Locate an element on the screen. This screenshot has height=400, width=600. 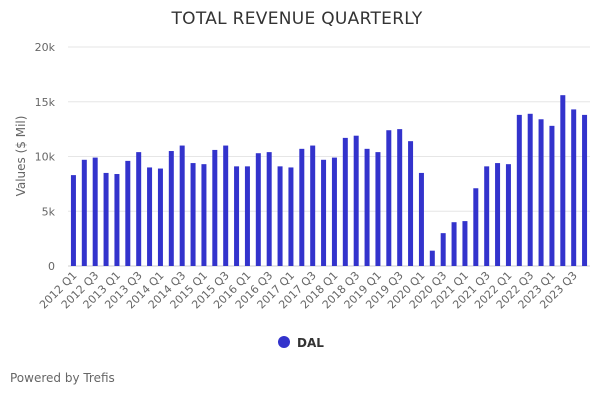
y-axis-label: Values ($ Mil) is located at coordinates (21, 156).